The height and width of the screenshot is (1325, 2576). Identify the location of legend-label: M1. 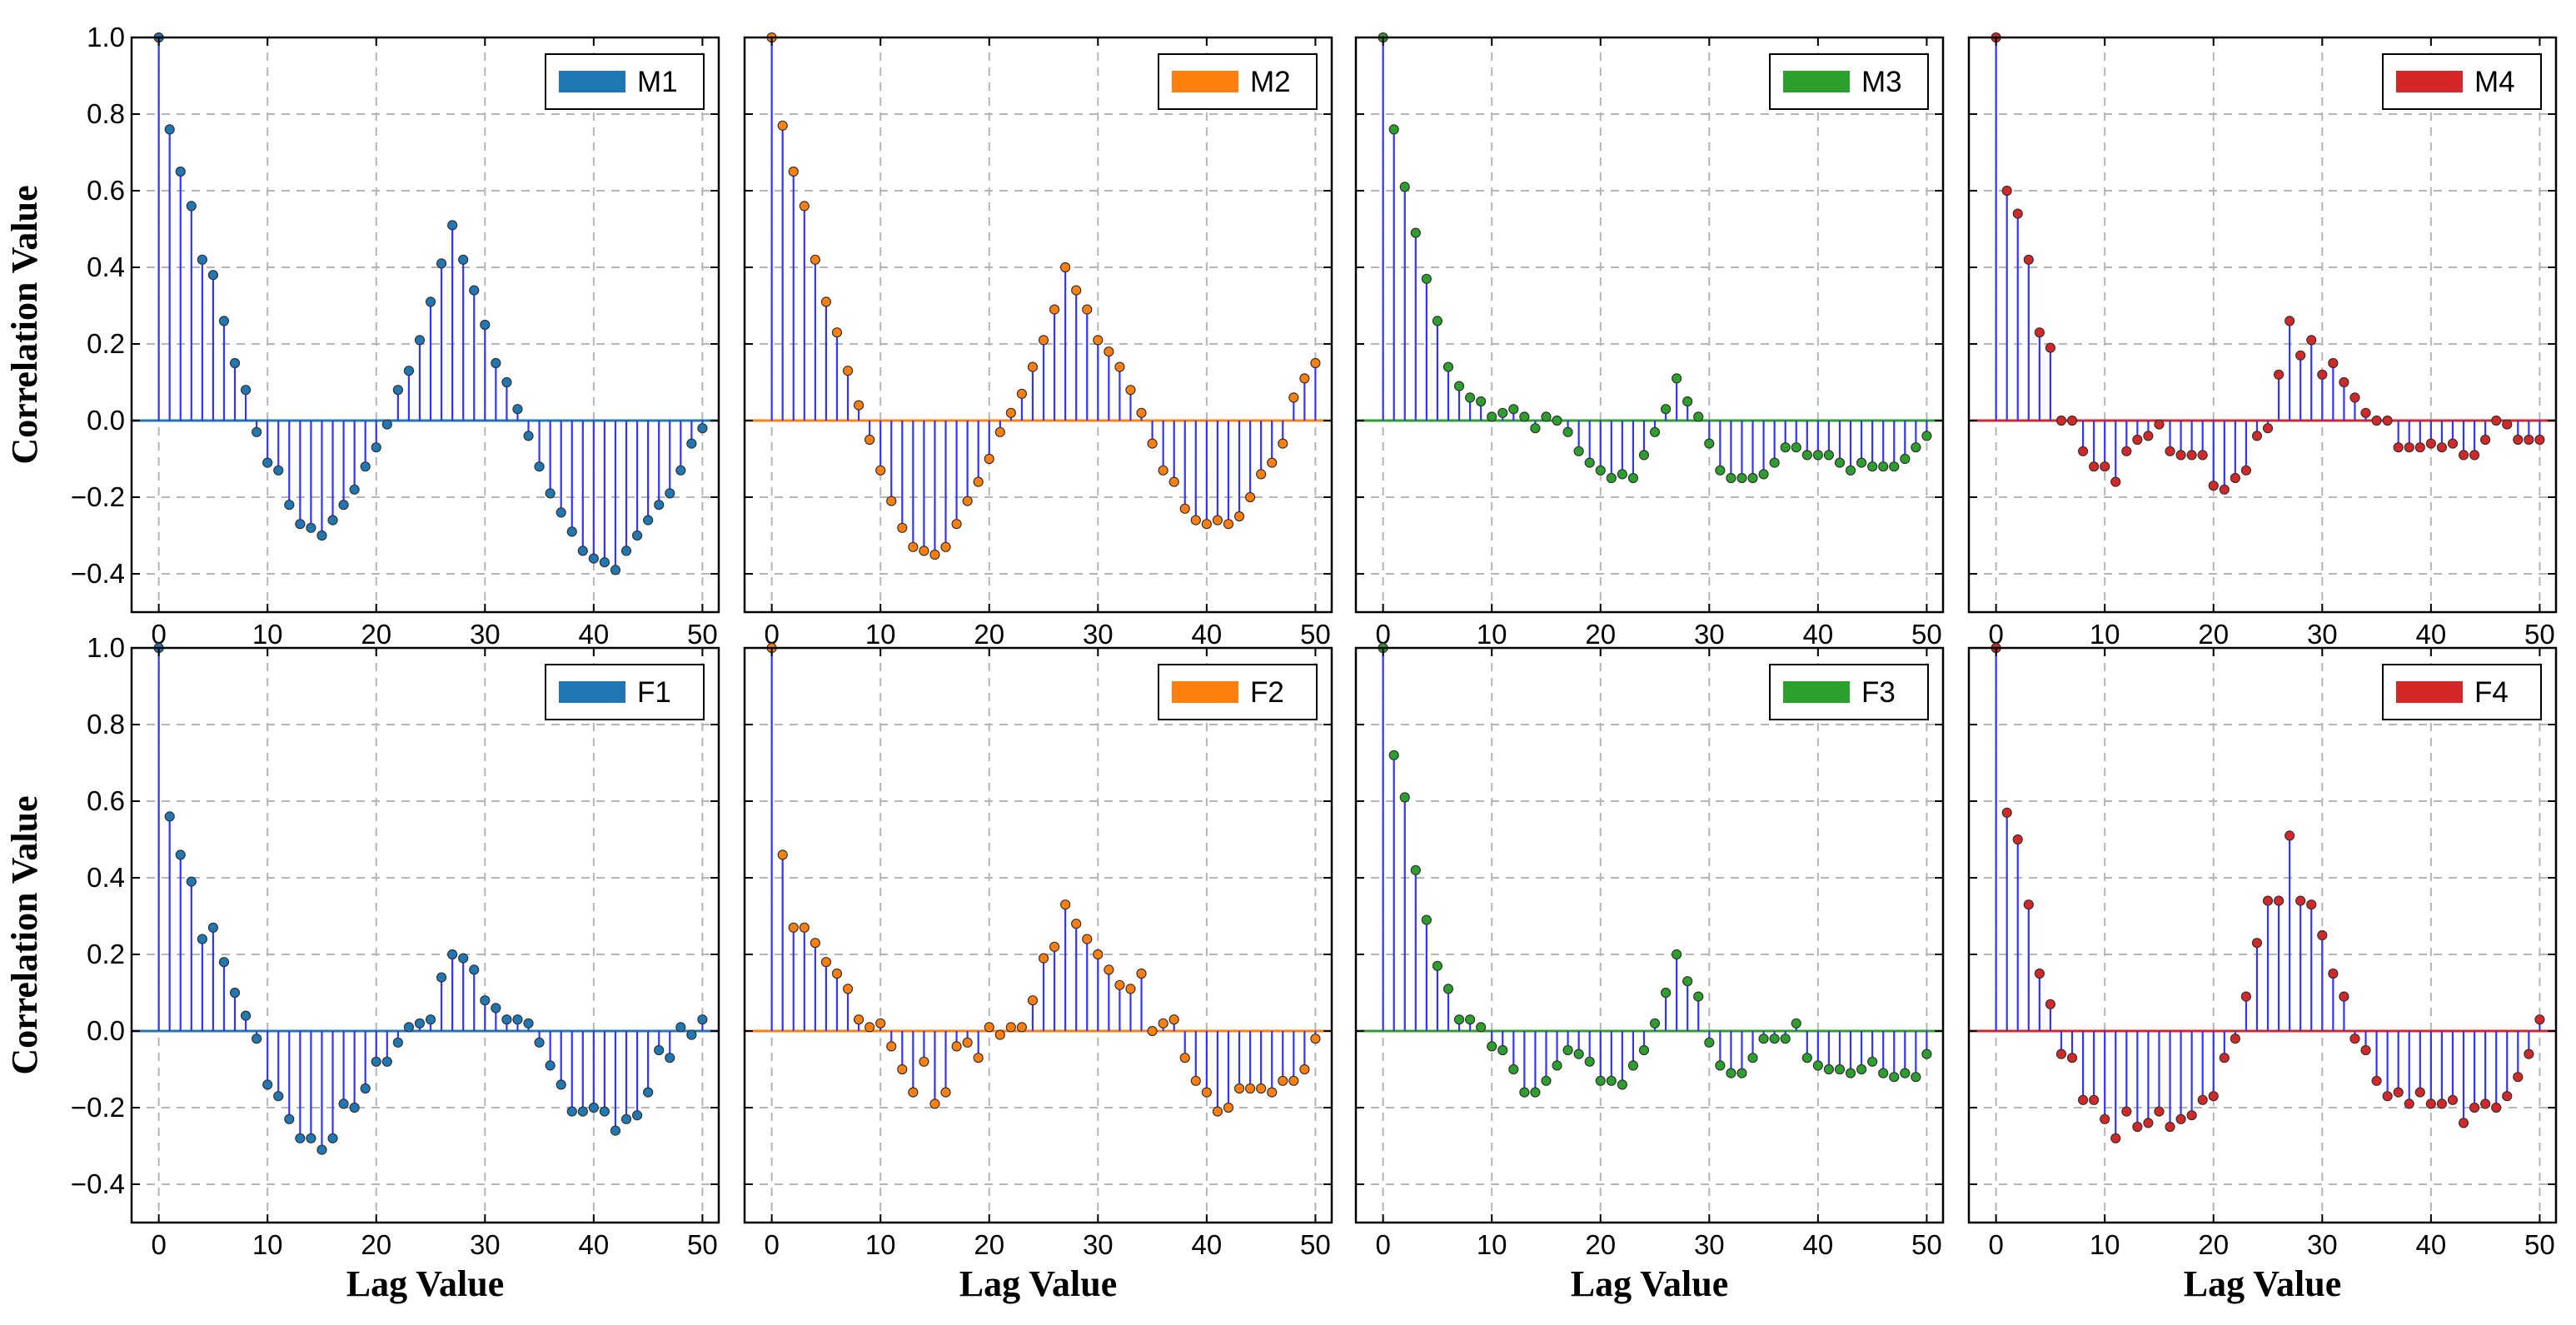
(658, 82).